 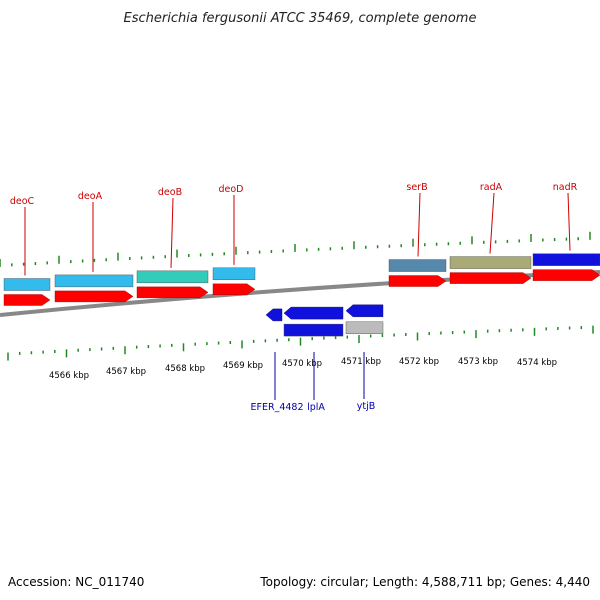 What do you see at coordinates (170, 192) in the screenshot?
I see `gene-label: deoB` at bounding box center [170, 192].